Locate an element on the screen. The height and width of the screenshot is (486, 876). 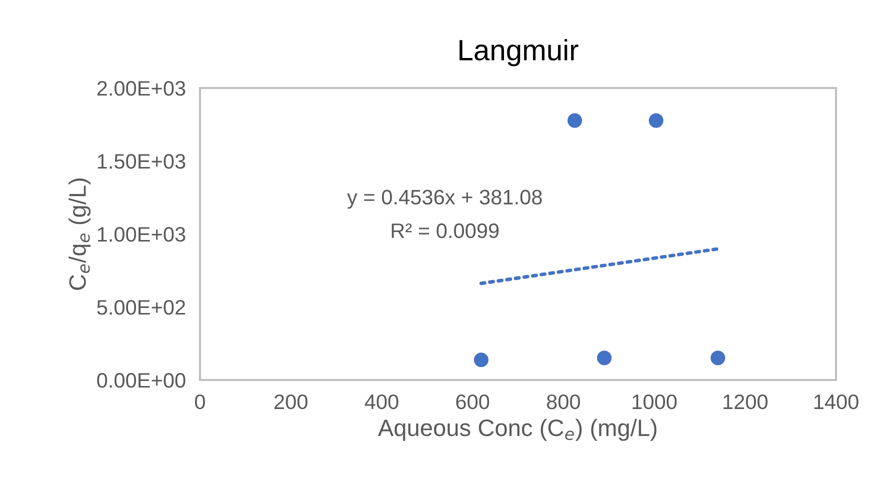
annotation: R² = 0.0099 is located at coordinates (445, 230).